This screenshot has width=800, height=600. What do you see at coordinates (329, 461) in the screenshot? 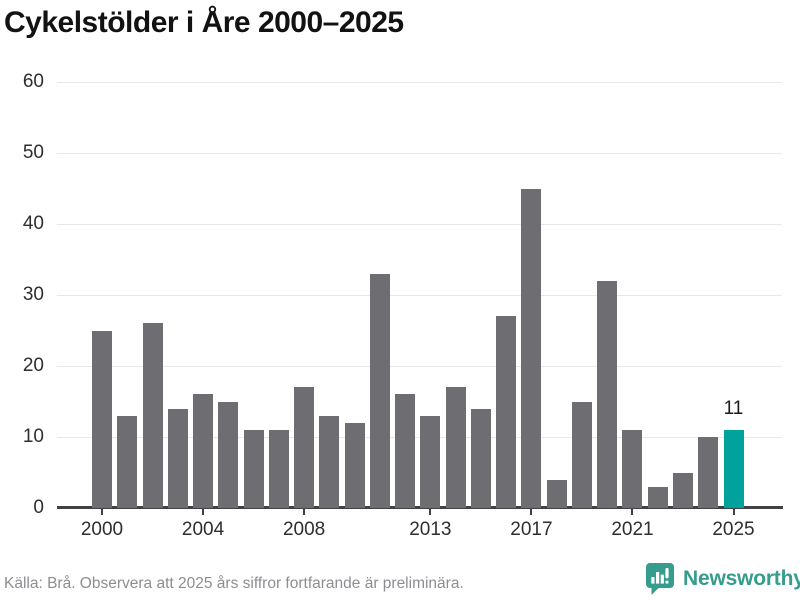
I see `bar-2009` at bounding box center [329, 461].